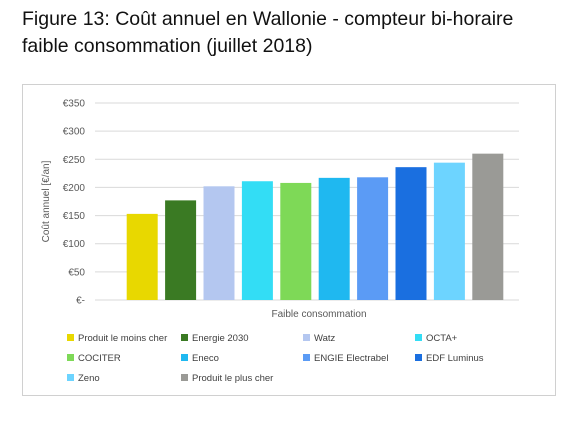 The width and height of the screenshot is (580, 428). What do you see at coordinates (74, 188) in the screenshot?
I see `y-tick-label: €200` at bounding box center [74, 188].